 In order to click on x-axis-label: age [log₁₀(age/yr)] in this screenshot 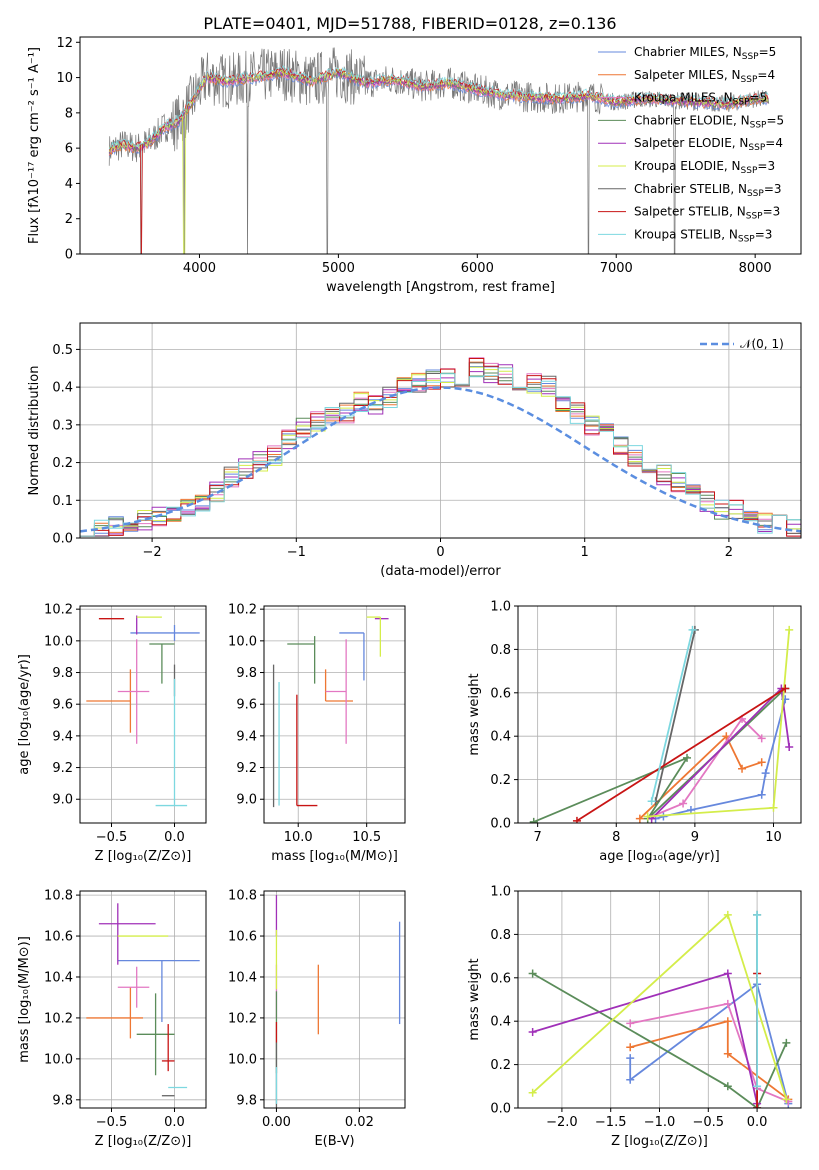, I will do `click(659, 856)`.